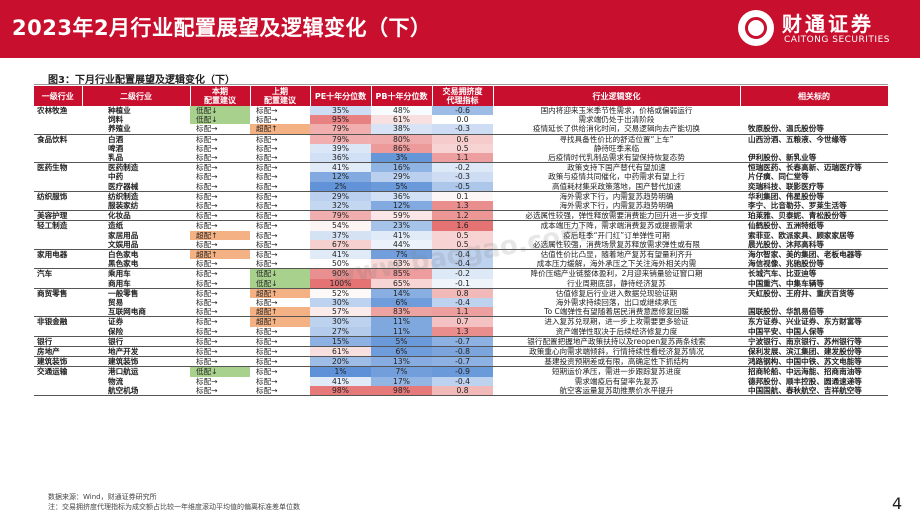 Image resolution: width=920 pixels, height=518 pixels. I want to click on pe-percentile: 32%, so click(340, 206).